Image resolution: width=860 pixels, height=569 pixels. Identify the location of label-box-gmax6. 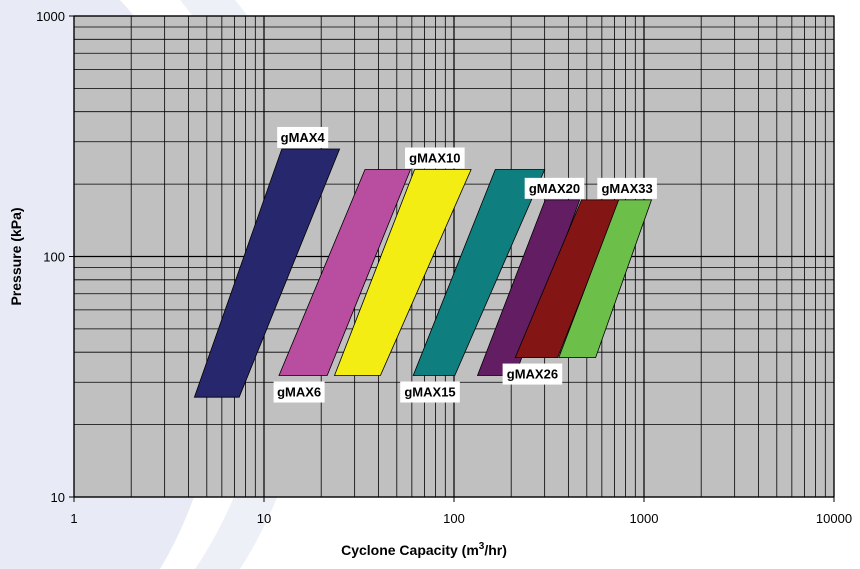
(299, 392).